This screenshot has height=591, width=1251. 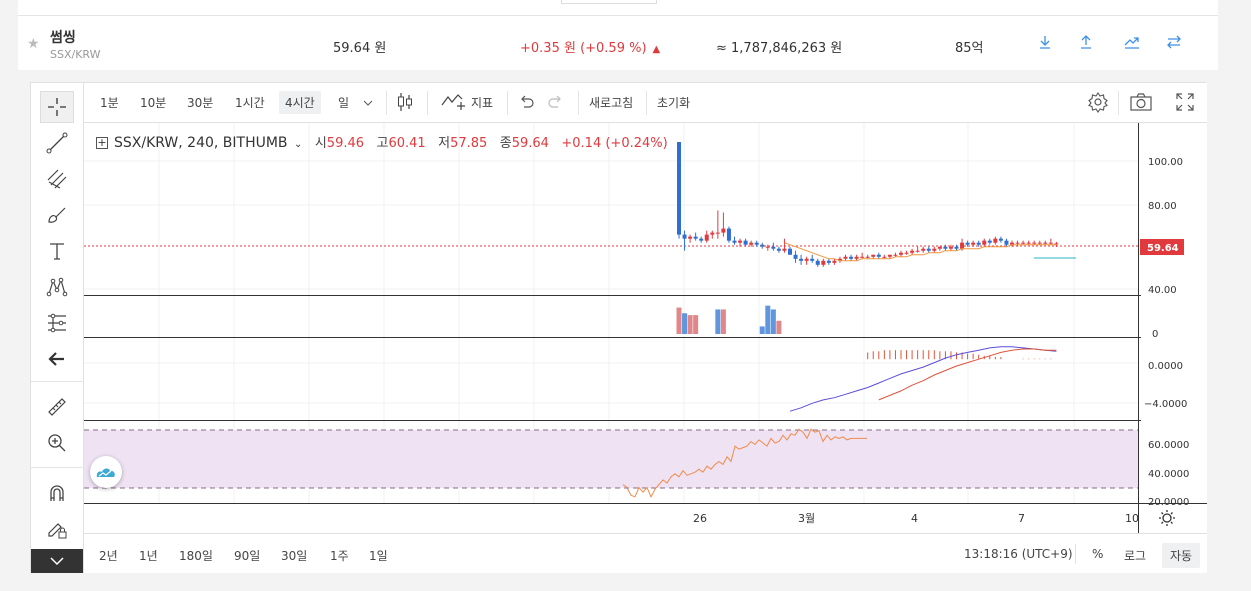 What do you see at coordinates (298, 144) in the screenshot?
I see `legend-chevron-icon: ⌄` at bounding box center [298, 144].